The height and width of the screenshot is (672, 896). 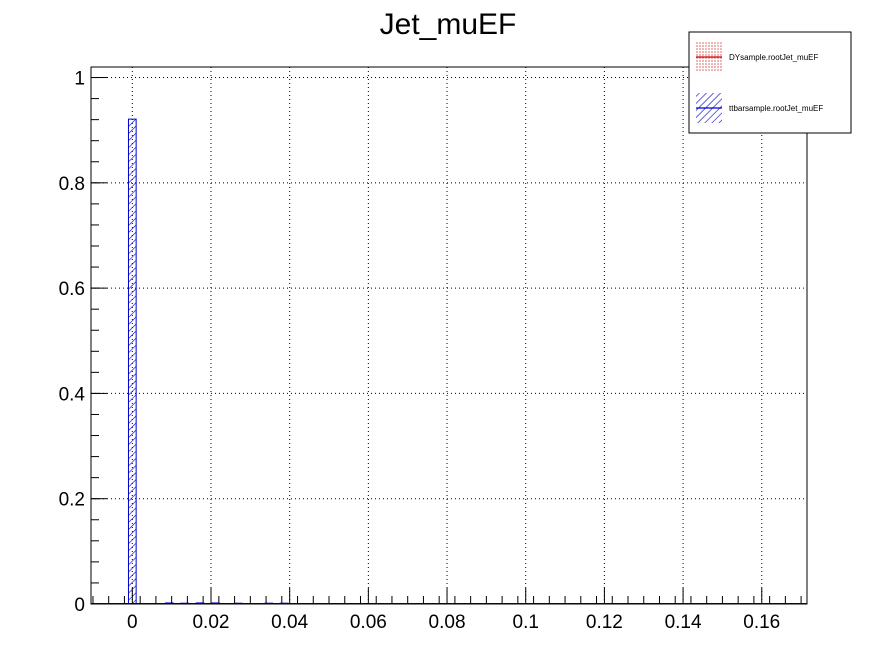 What do you see at coordinates (773, 57) in the screenshot?
I see `legend-label-dy: DYsample.rootJet_muEF` at bounding box center [773, 57].